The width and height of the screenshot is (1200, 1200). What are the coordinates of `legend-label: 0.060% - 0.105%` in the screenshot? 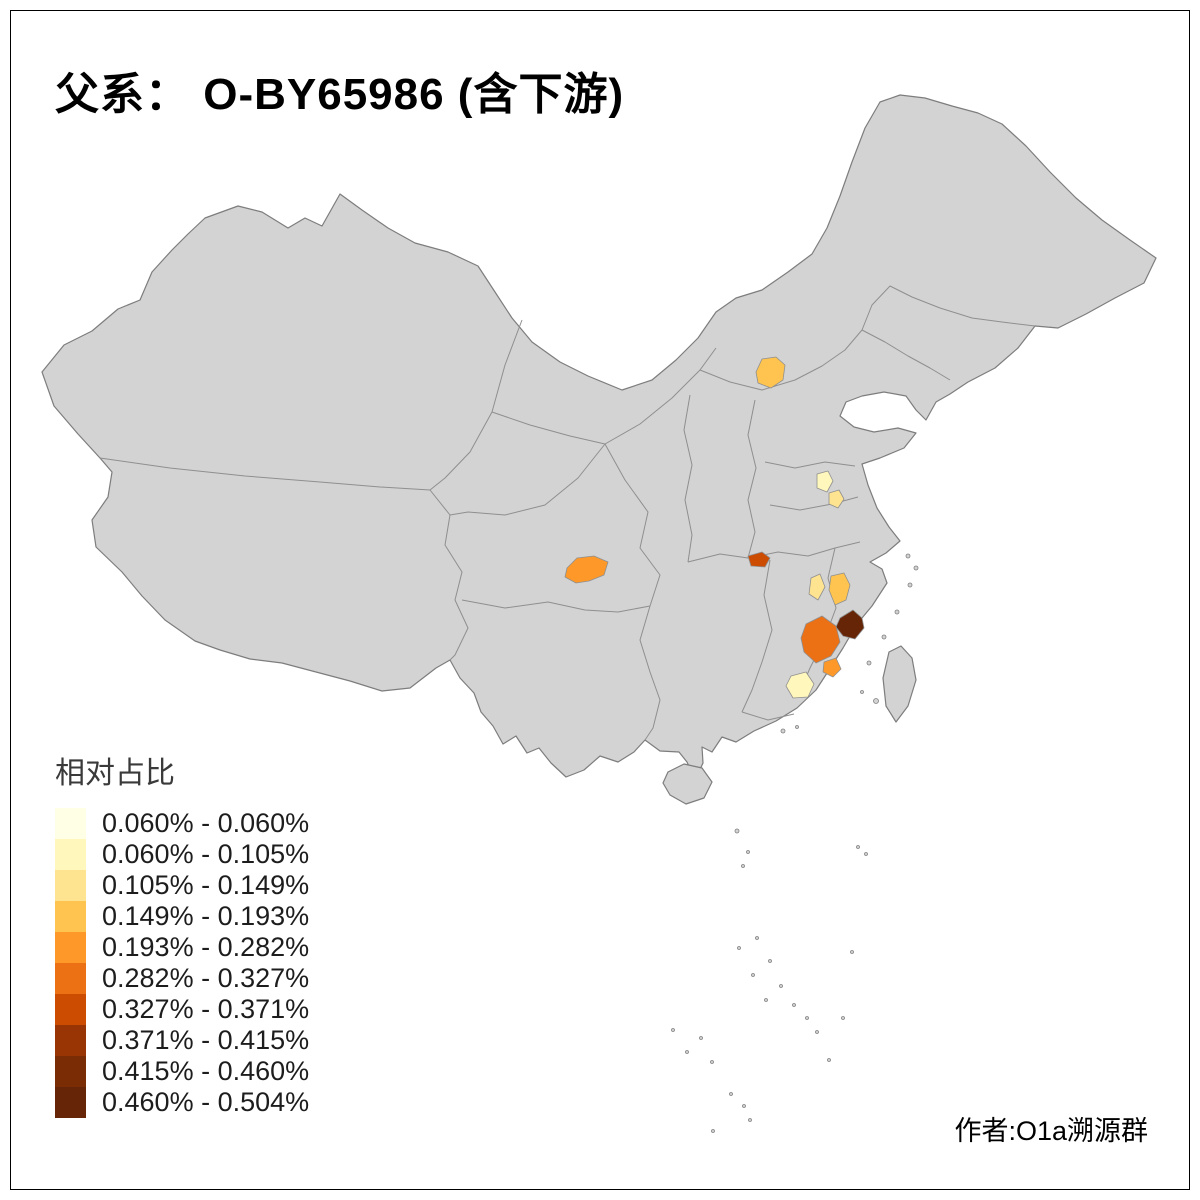 It's located at (206, 854).